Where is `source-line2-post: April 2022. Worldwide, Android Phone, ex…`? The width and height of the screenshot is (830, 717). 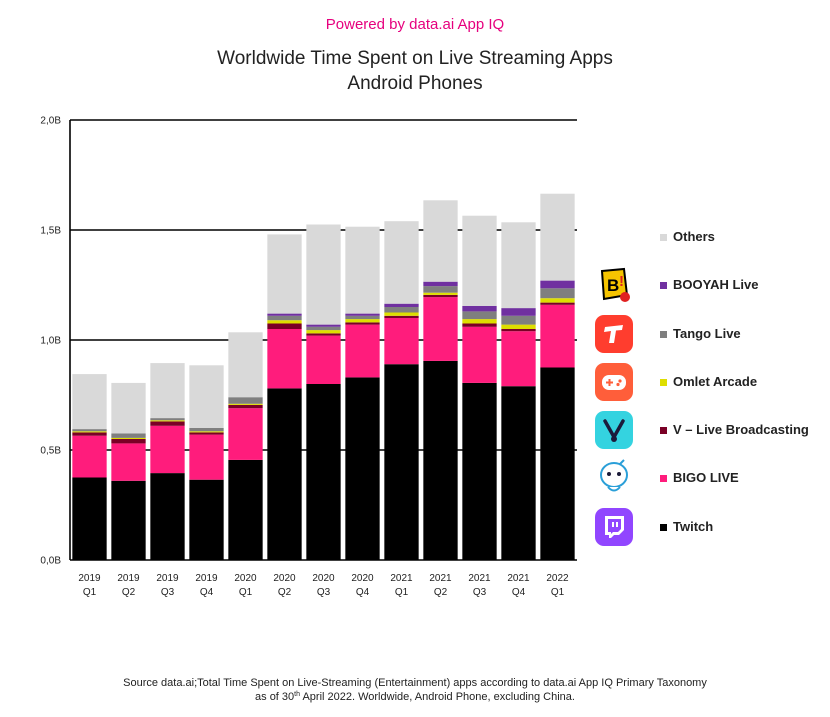
source-line2-post: April 2022. Worldwide, Android Phone, ex… is located at coordinates (437, 697).